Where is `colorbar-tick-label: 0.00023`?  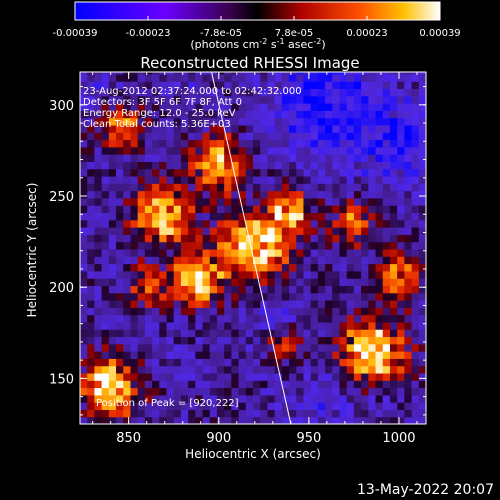 colorbar-tick-label: 0.00023 is located at coordinates (366, 33).